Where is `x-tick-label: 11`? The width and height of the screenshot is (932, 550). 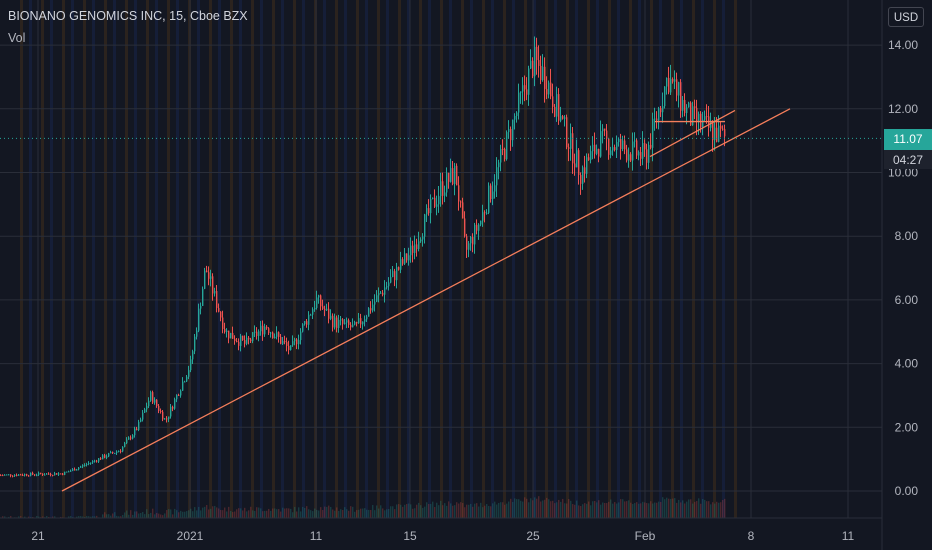
x-tick-label: 11 is located at coordinates (848, 536).